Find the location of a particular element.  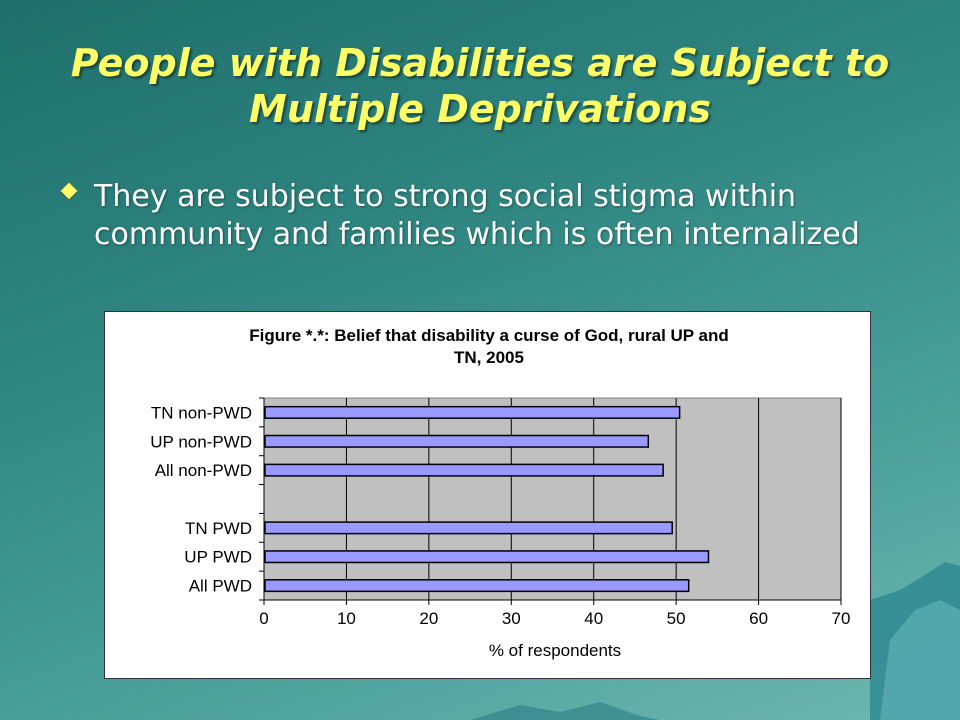

y-category-label: All non-PWD is located at coordinates (203, 470).